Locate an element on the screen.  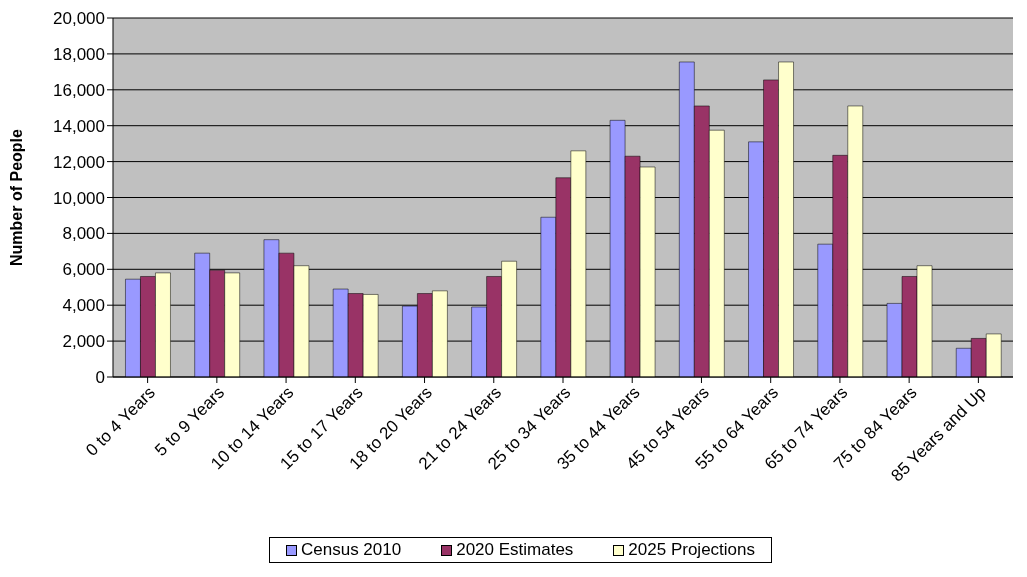
y-tick-label: 12,000 is located at coordinates (79, 162).